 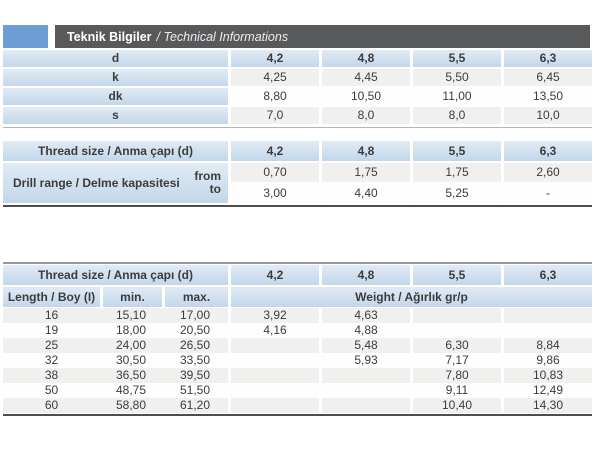 I want to click on dims-row: d 4,2 4,8 5,5 6,3, so click(x=297, y=58).